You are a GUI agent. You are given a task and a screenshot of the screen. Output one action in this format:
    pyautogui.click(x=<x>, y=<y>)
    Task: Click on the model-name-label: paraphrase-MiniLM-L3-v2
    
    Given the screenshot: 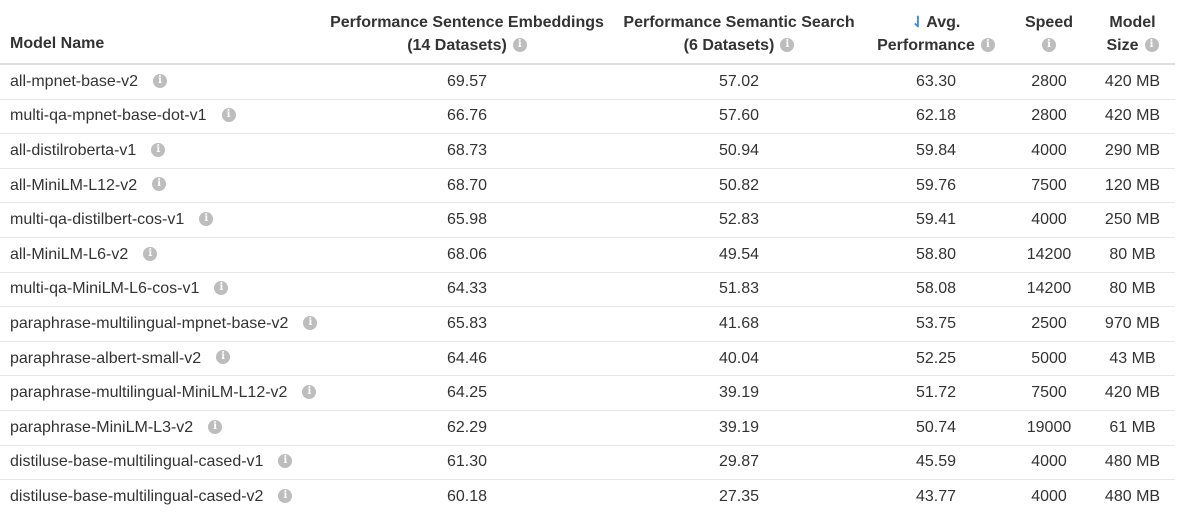 What is the action you would take?
    pyautogui.click(x=102, y=427)
    